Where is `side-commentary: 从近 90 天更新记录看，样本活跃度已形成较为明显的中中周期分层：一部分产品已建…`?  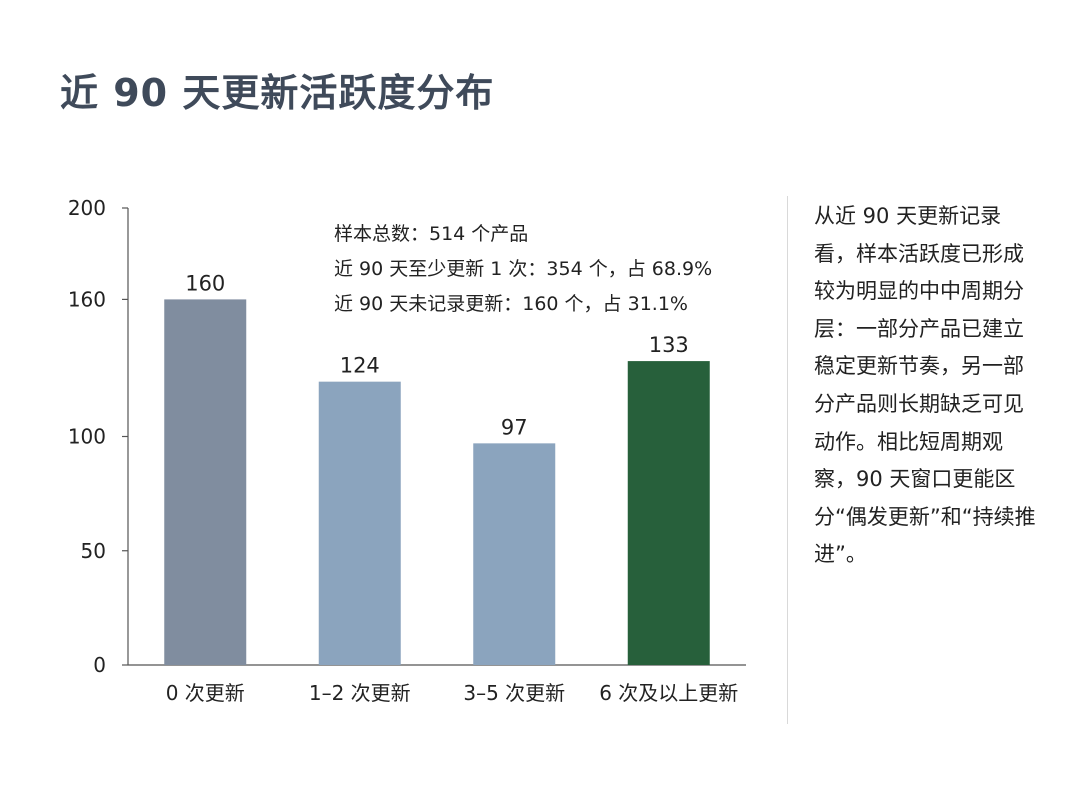 side-commentary: 从近 90 天更新记录看，样本活跃度已形成较为明显的中中周期分层：一部分产品已建… is located at coordinates (925, 385).